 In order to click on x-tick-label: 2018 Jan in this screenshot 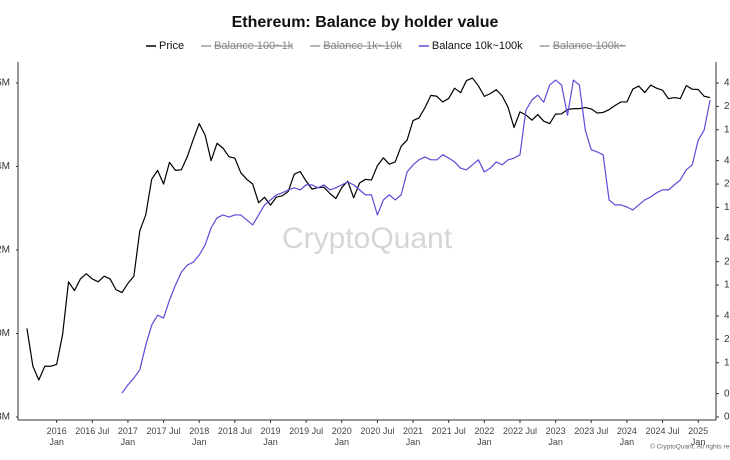, I will do `click(199, 436)`.